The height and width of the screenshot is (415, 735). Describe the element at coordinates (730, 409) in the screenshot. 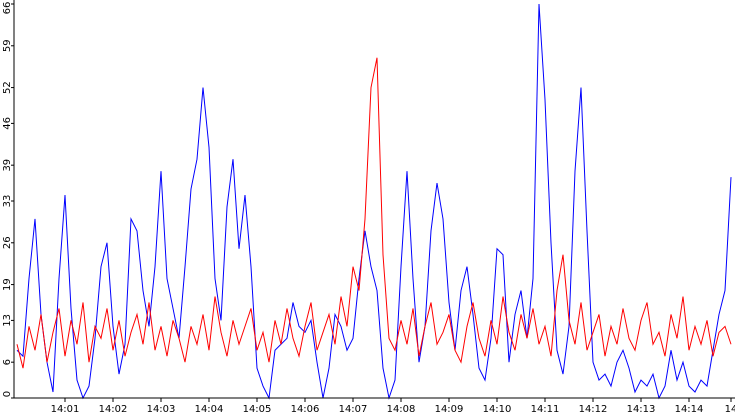

I see `x-tick-label: 14` at that location.